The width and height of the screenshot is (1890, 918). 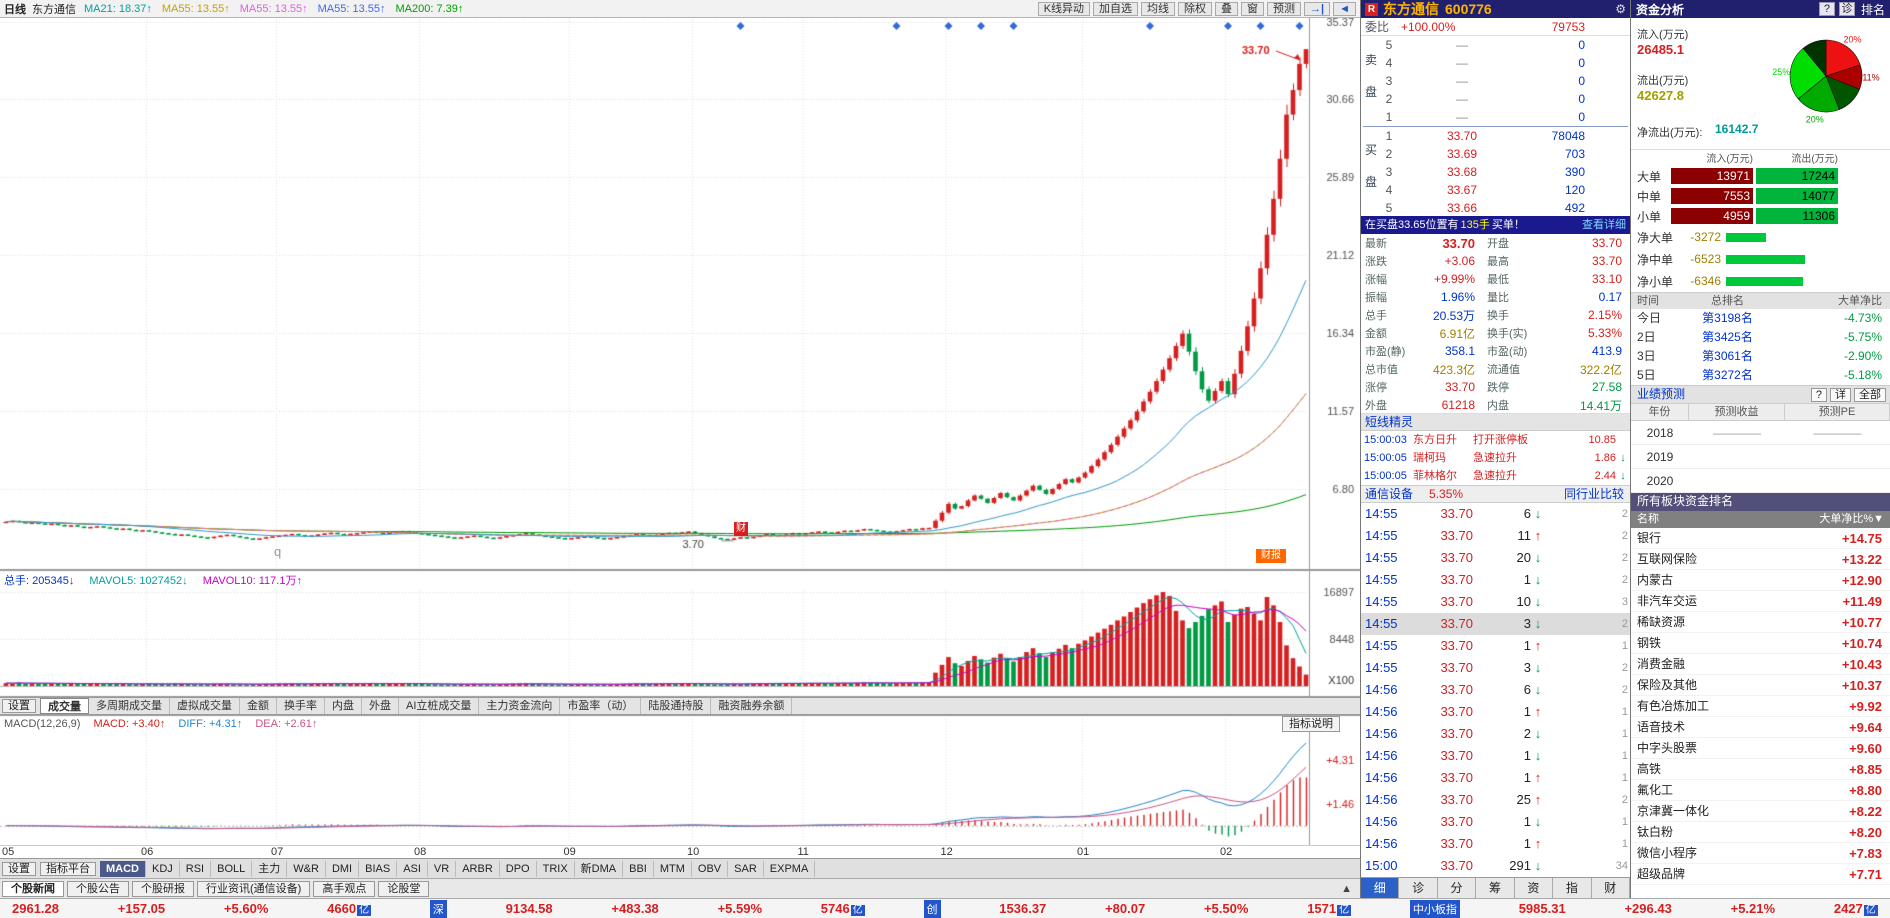 I want to click on volume-tab-内盘: 内盘, so click(x=343, y=706).